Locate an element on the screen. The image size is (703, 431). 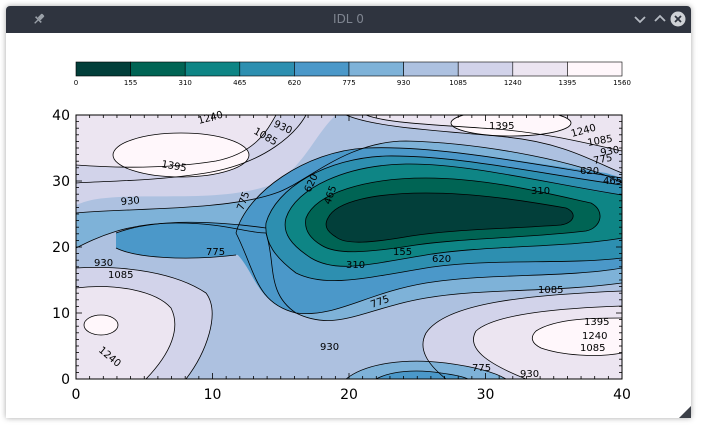
colorbar-tick-label: 465 is located at coordinates (239, 83).